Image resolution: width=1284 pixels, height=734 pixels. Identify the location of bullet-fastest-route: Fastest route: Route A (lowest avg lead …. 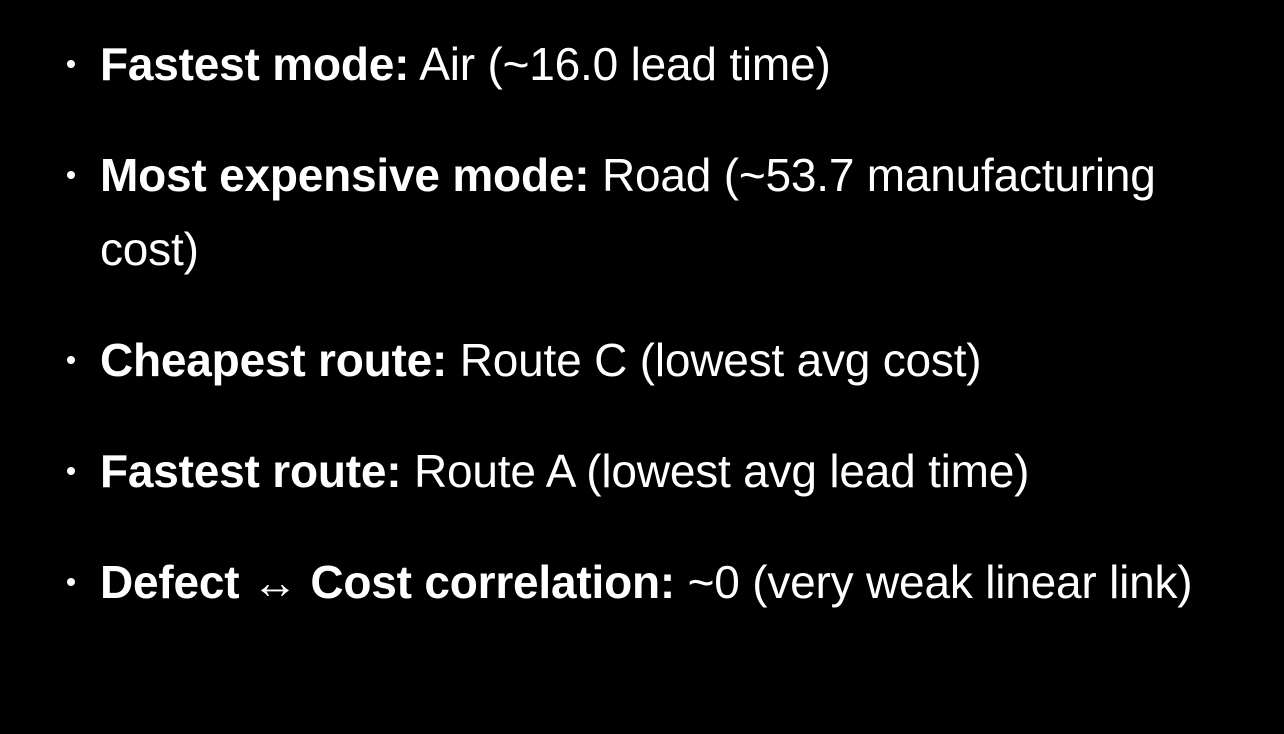
(648, 471).